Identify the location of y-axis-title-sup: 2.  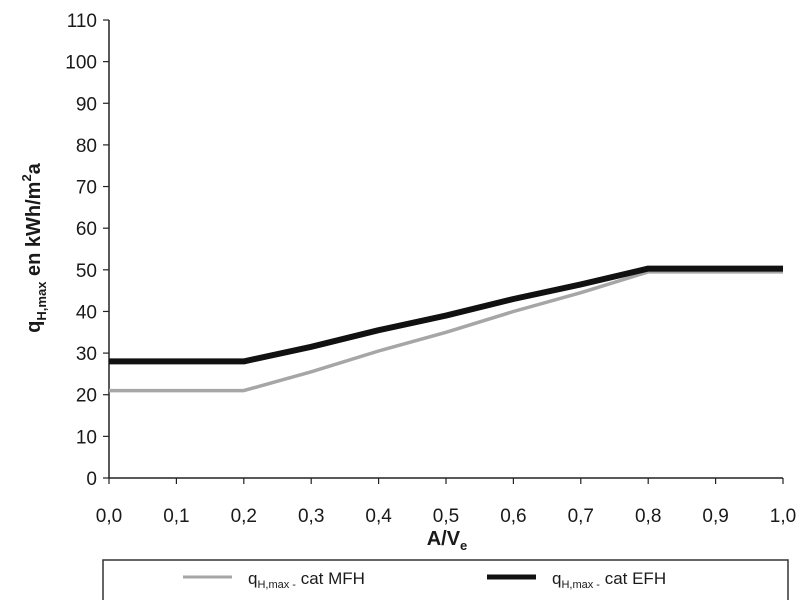
(26, 177).